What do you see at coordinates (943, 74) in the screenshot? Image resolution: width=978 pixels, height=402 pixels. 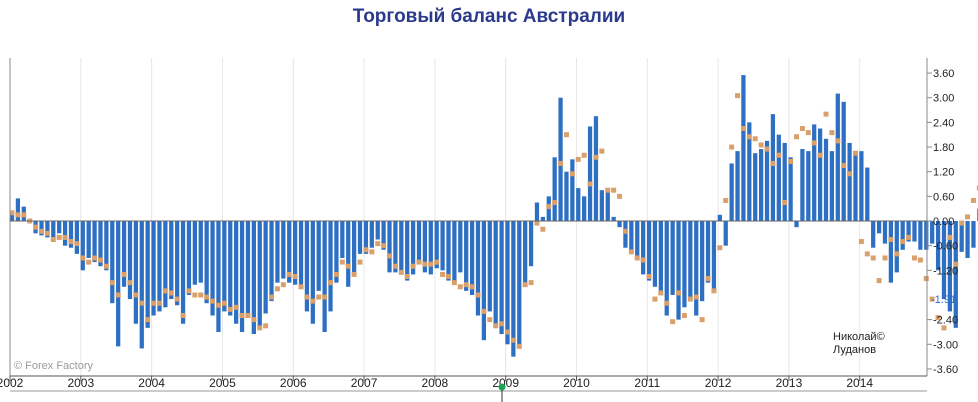 I see `y-tick-label-0: 3.60` at bounding box center [943, 74].